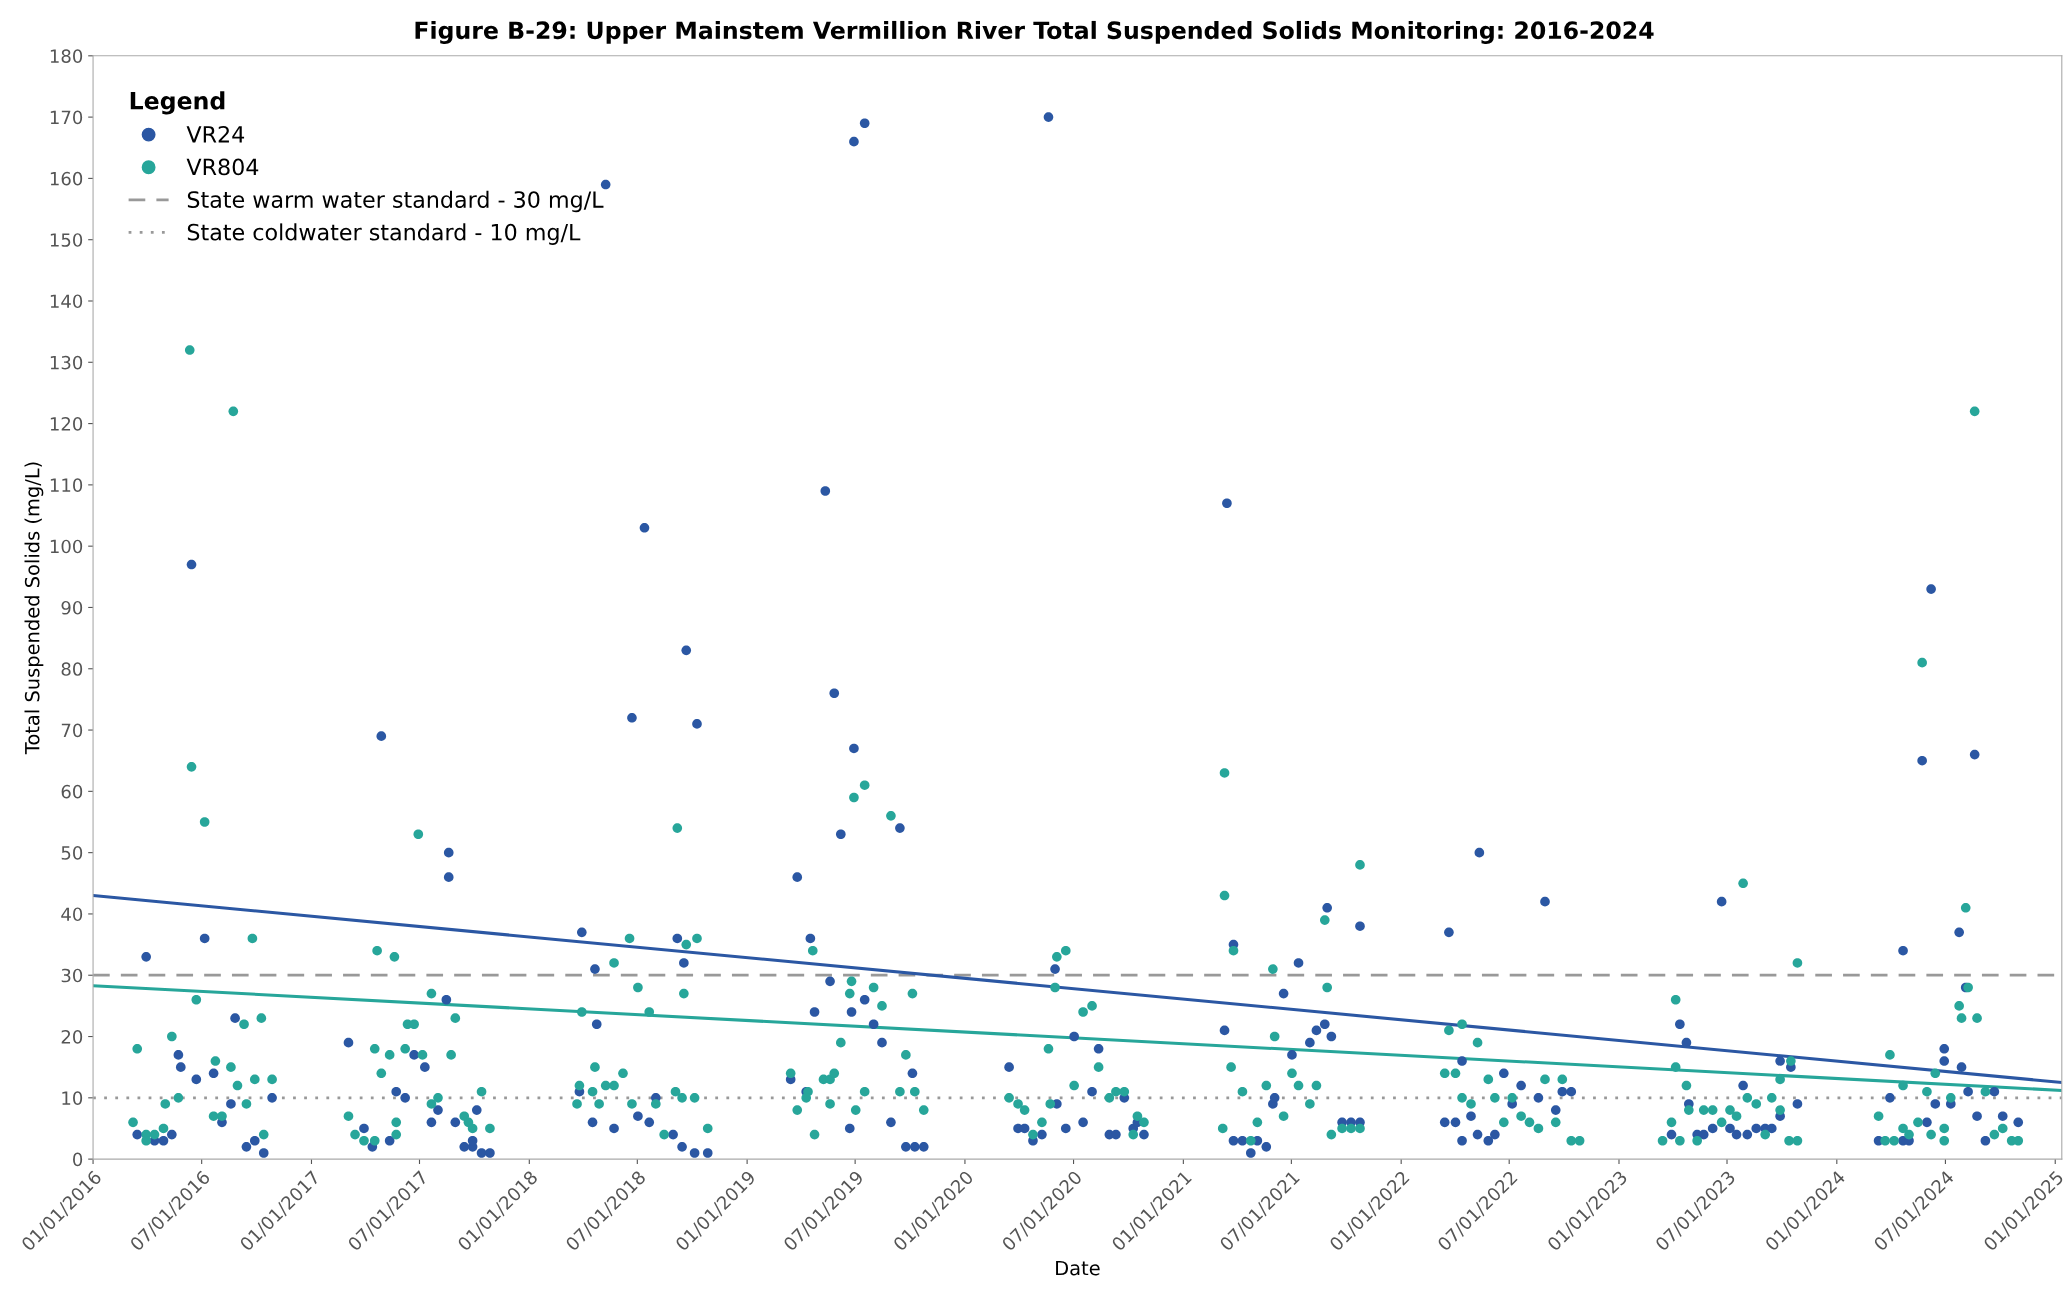  Describe the element at coordinates (34, 608) in the screenshot. I see `y-axis-title: Total Suspended Solids (mg/L)` at that location.